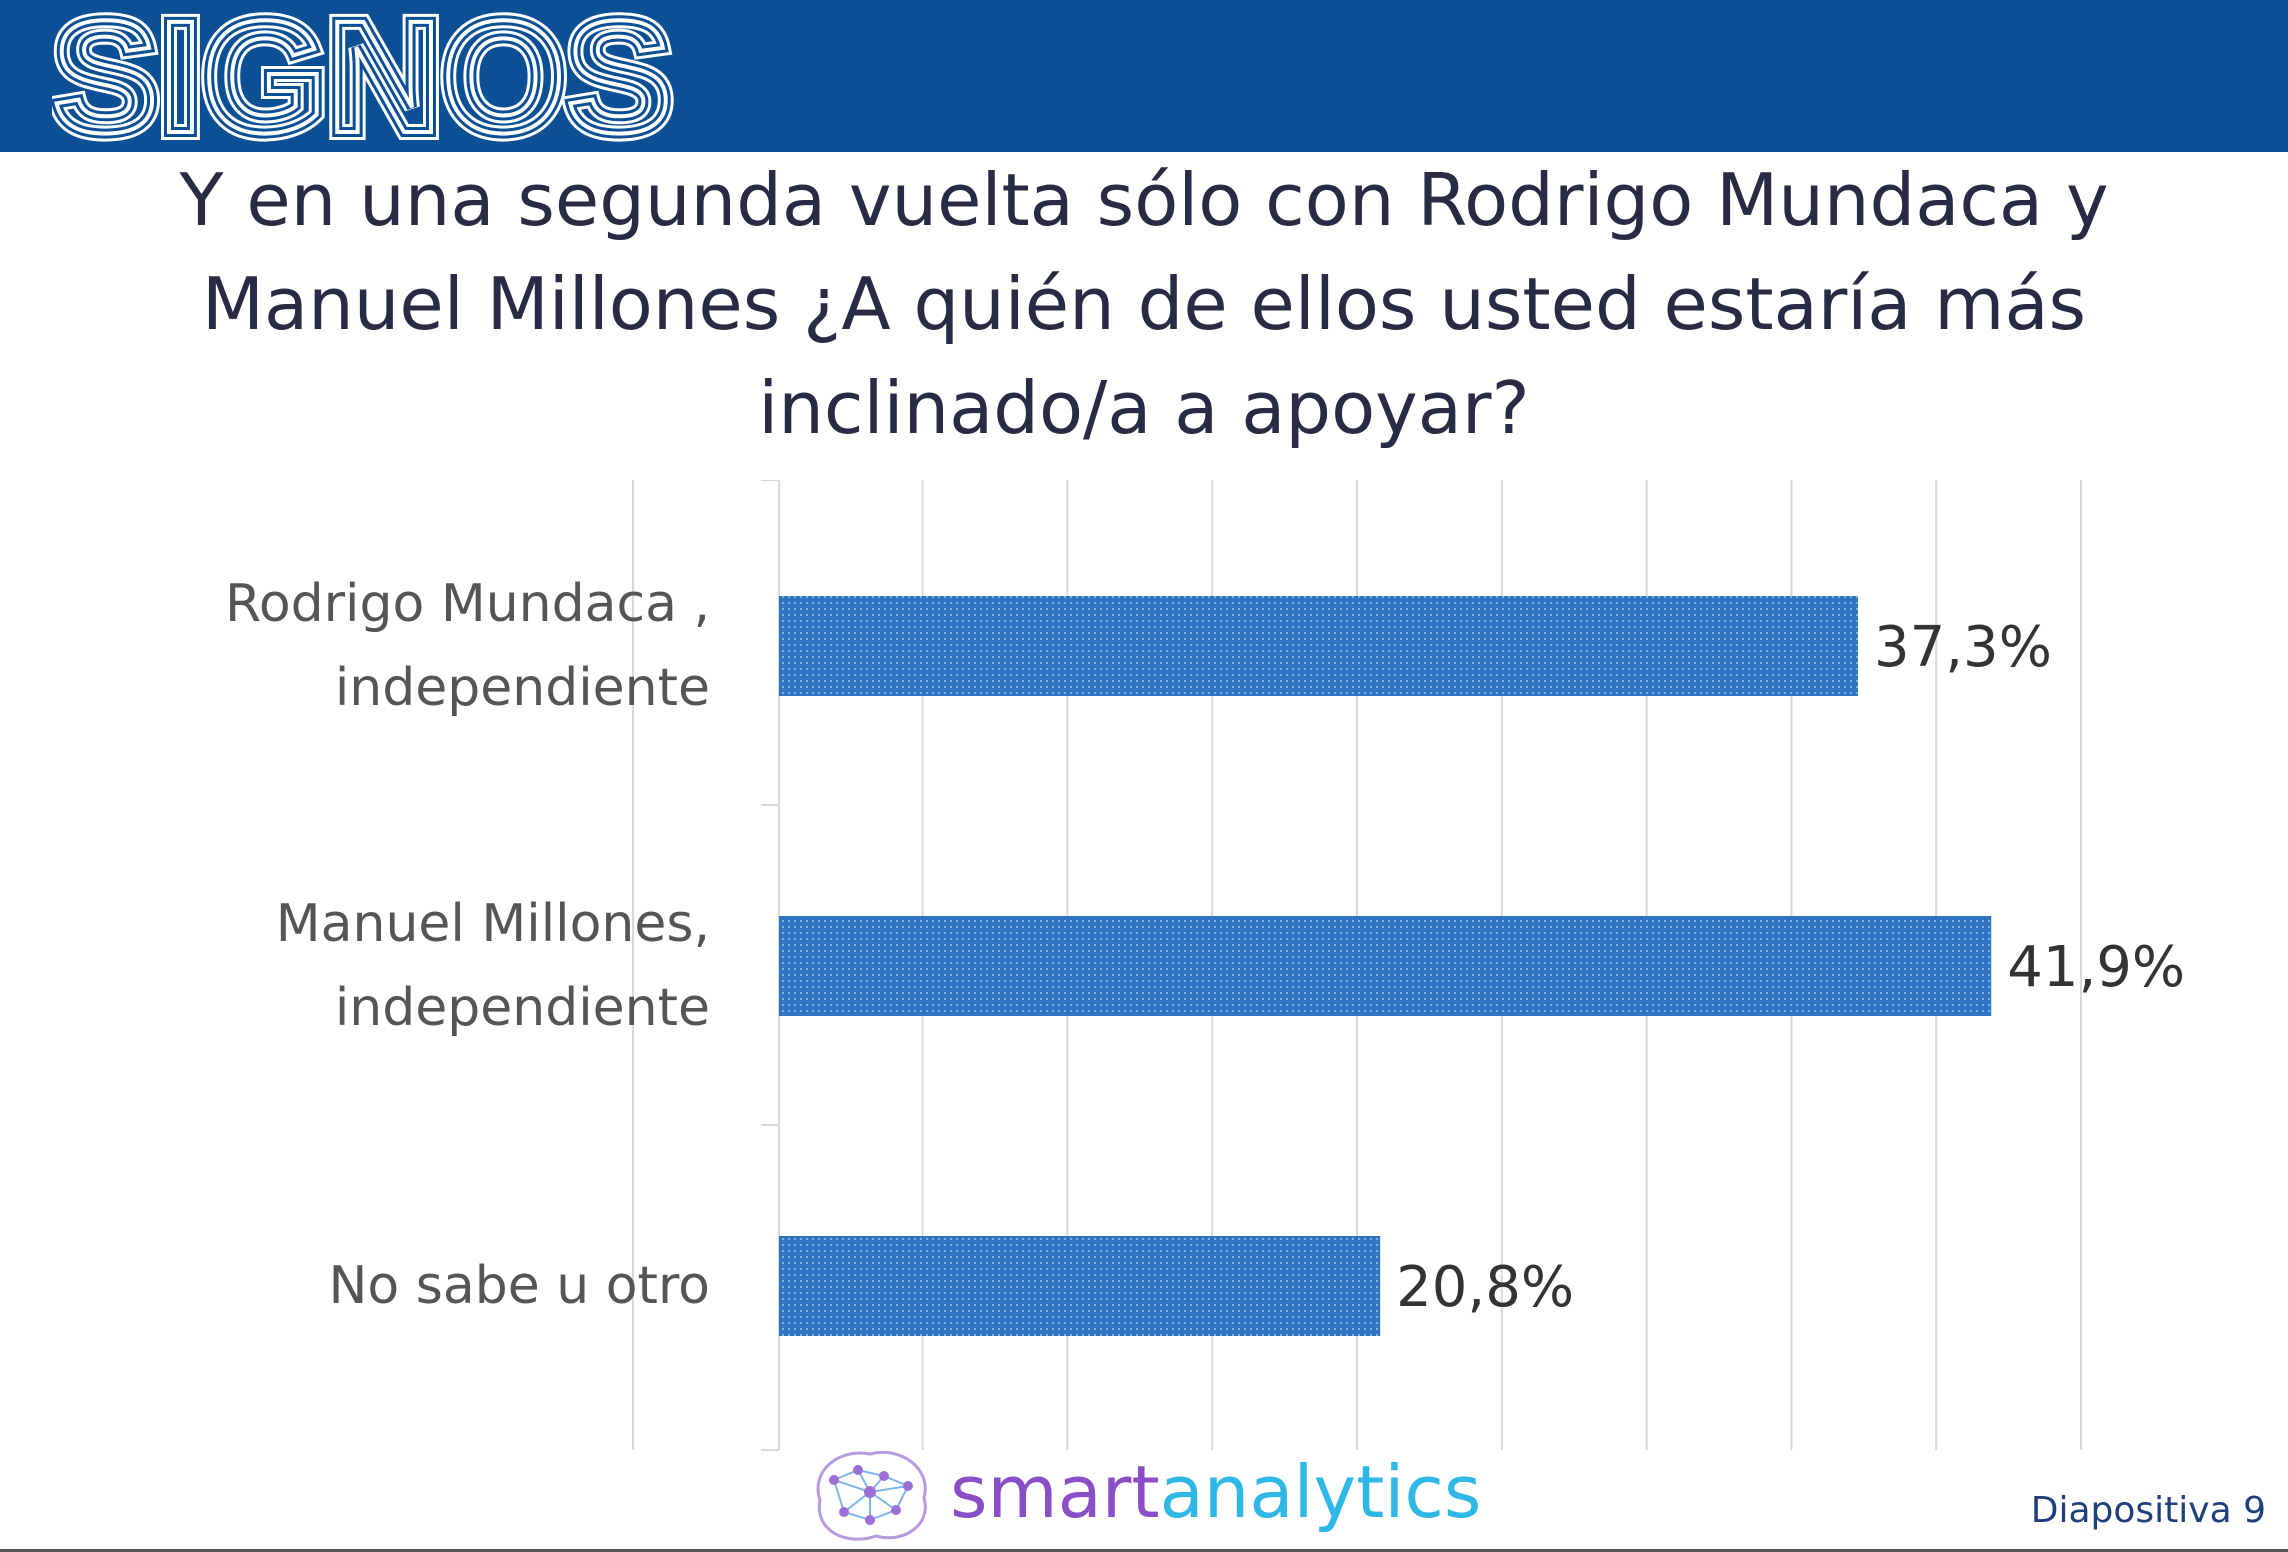  I want to click on slide-number: Diapositiva 9, so click(2148, 1510).